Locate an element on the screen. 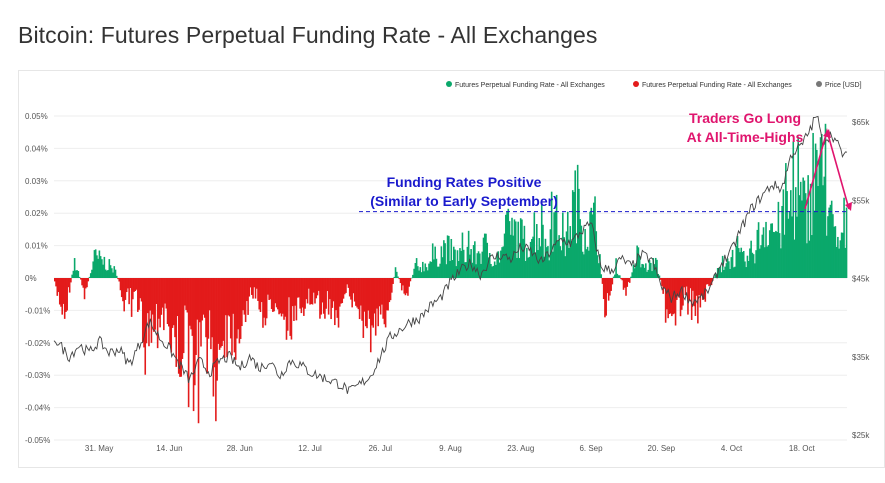 The width and height of the screenshot is (885, 483). x-tick-label: 12. Jul is located at coordinates (310, 448).